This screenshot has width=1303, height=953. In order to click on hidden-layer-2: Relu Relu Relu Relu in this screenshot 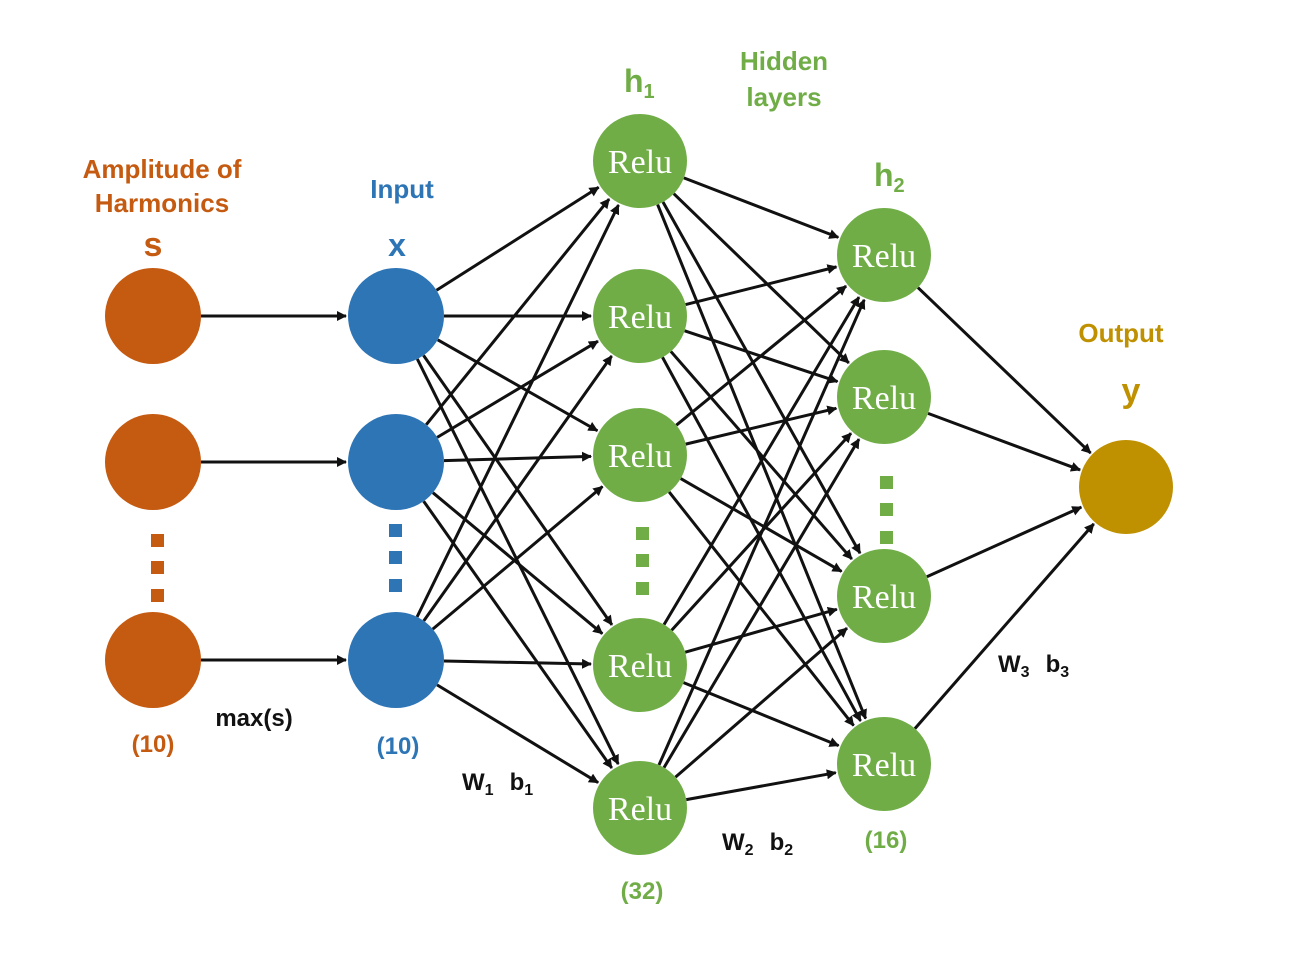, I will do `click(884, 509)`.